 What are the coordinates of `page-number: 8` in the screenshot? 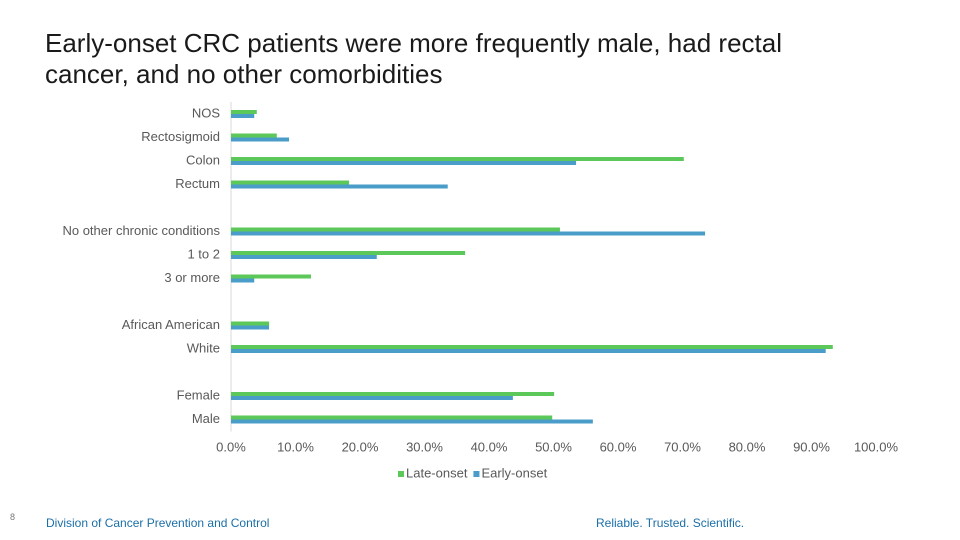 It's located at (13, 517).